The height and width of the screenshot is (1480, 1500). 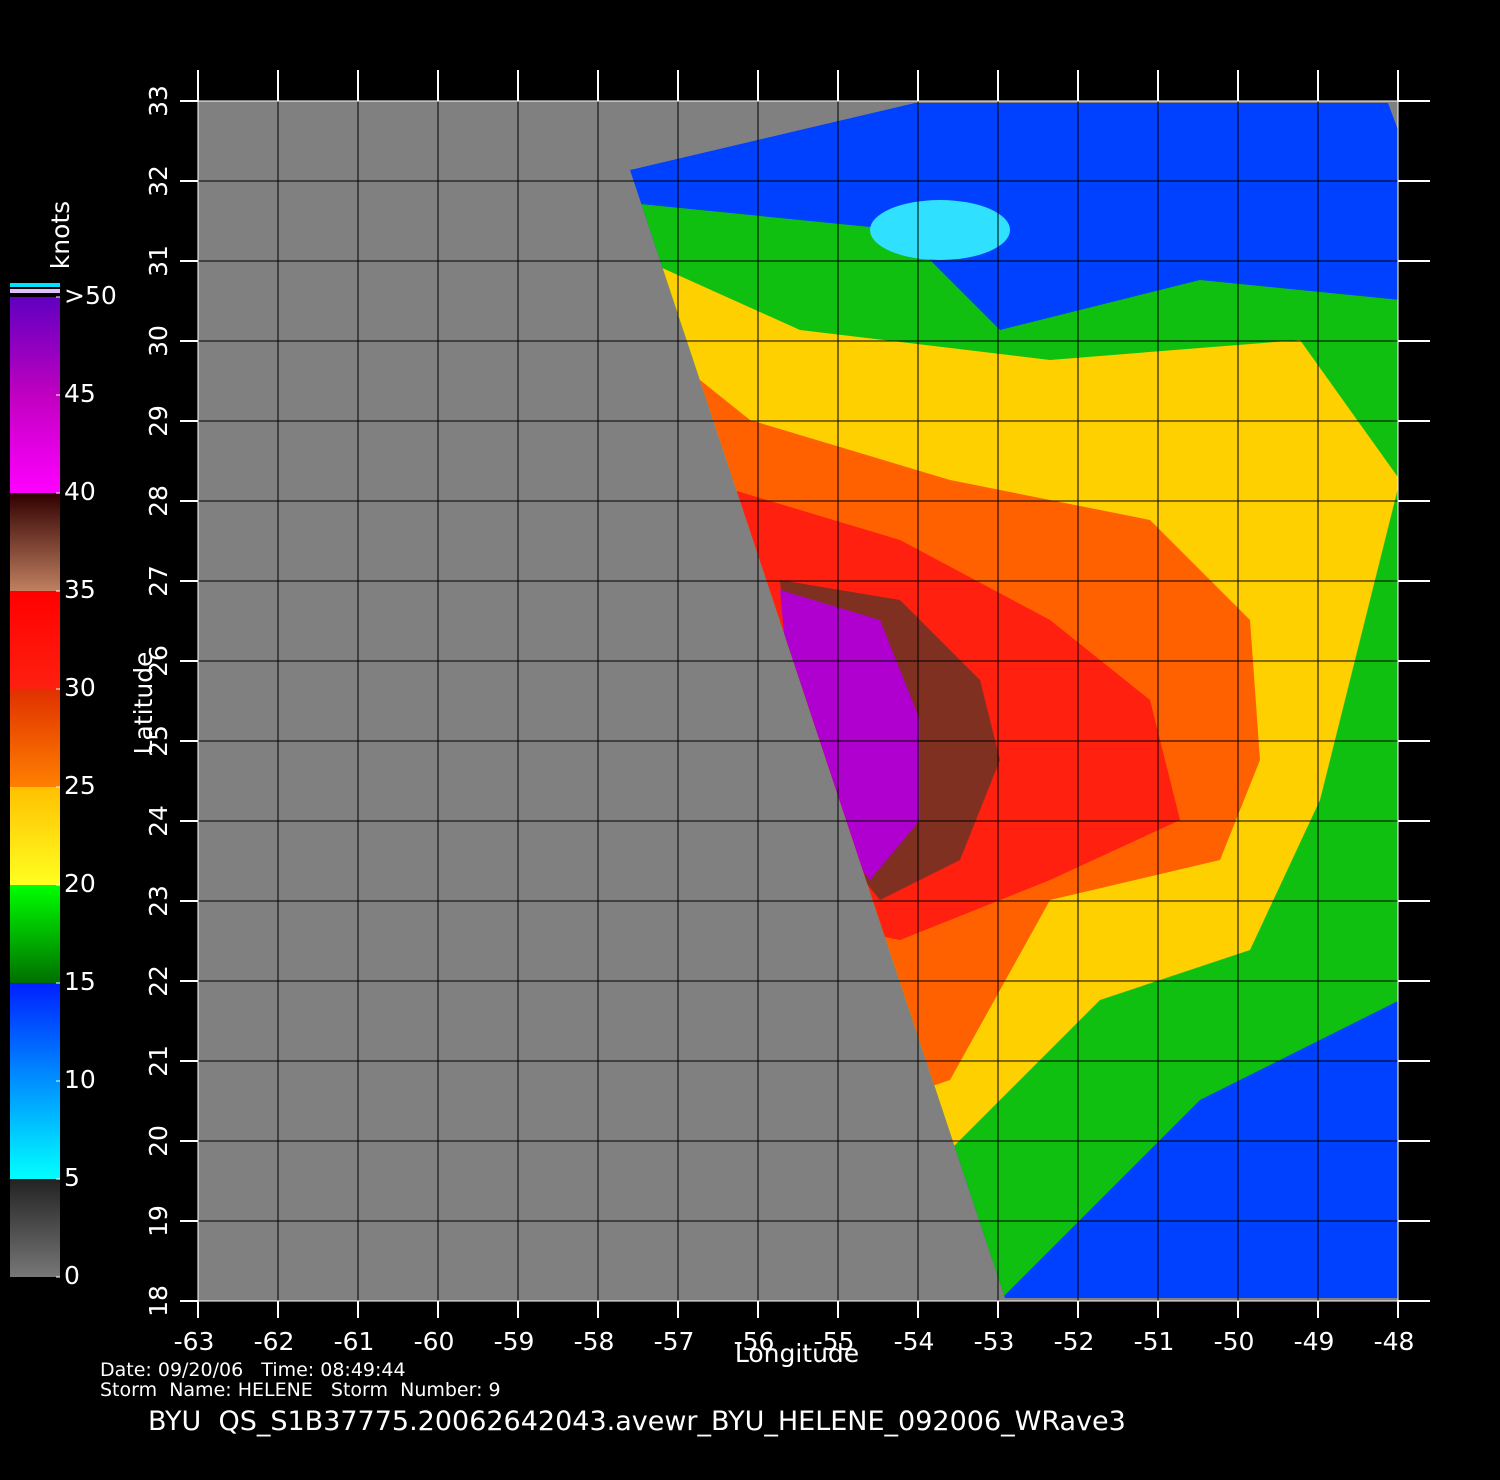 I want to click on y-tick-label: 22, so click(x=158, y=981).